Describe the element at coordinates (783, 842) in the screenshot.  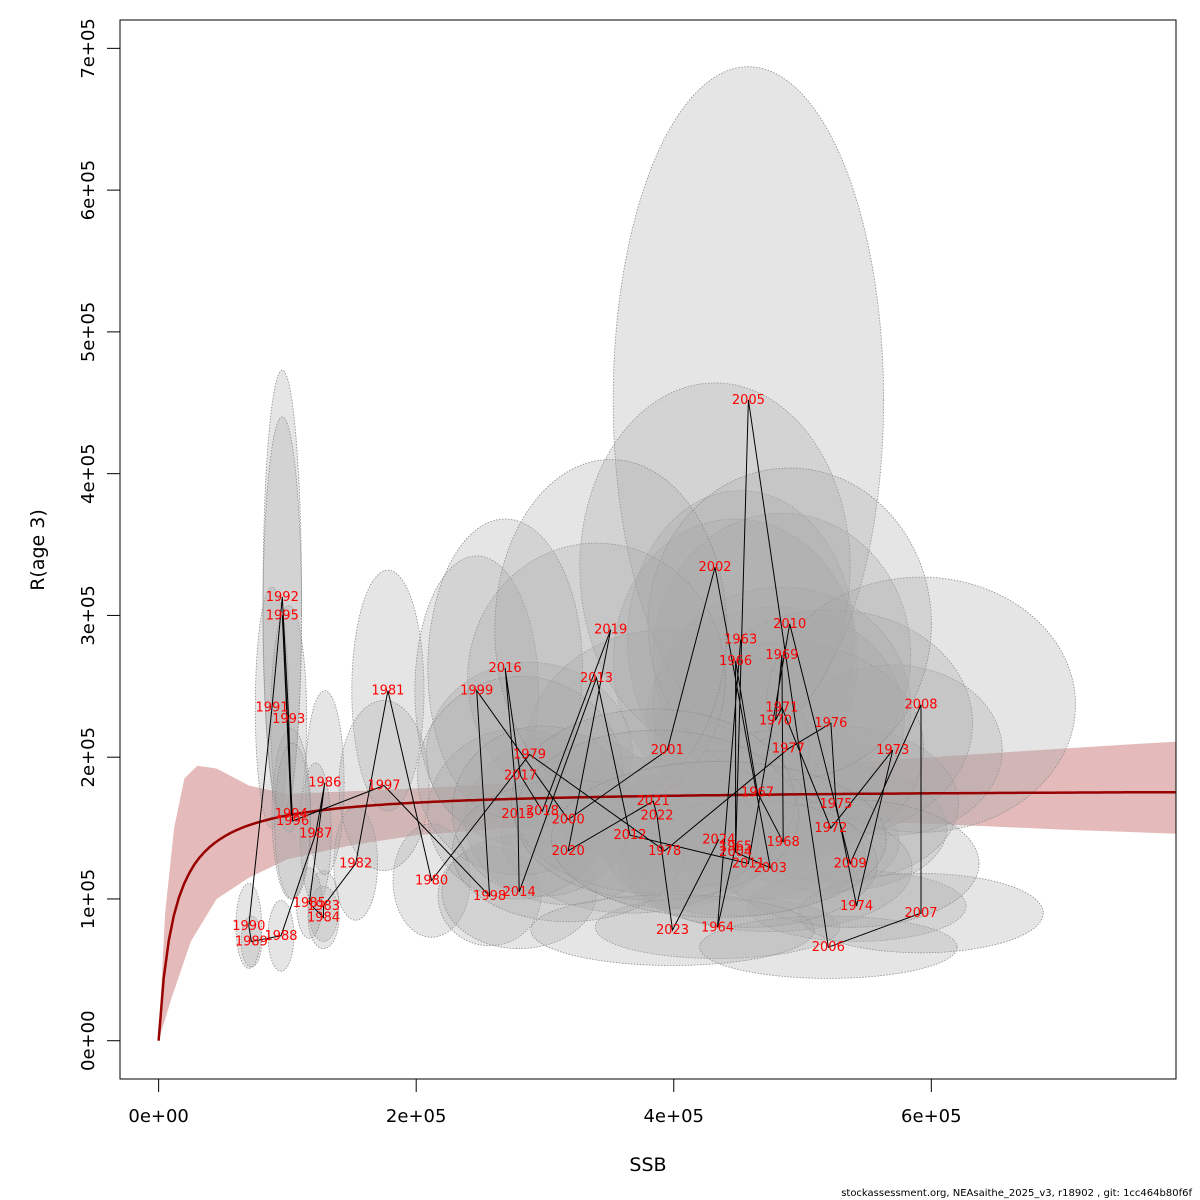
I see `year-label-1968: 1968` at that location.